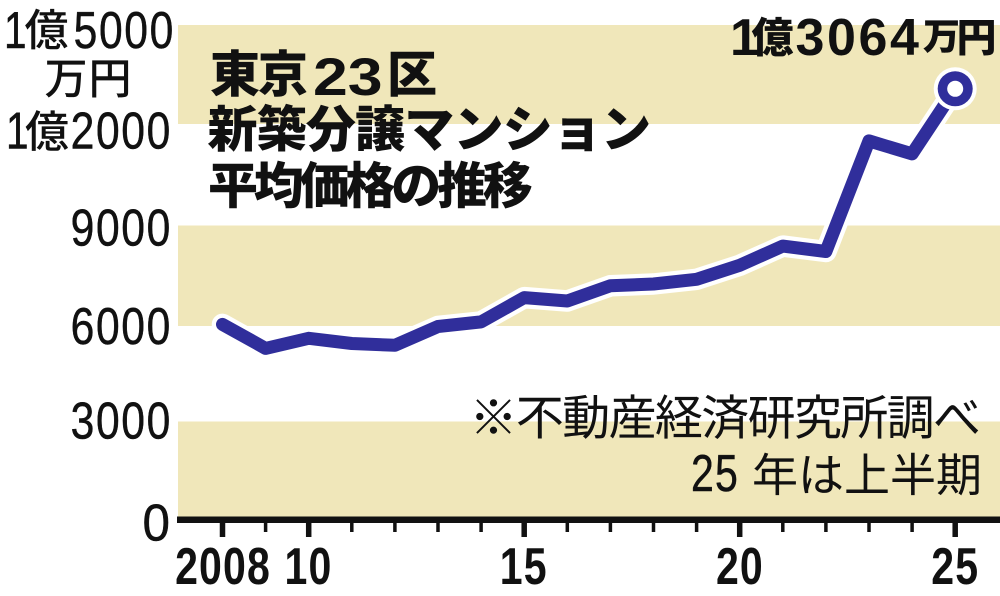  I want to click on svg-text: 9000, so click(121, 229).